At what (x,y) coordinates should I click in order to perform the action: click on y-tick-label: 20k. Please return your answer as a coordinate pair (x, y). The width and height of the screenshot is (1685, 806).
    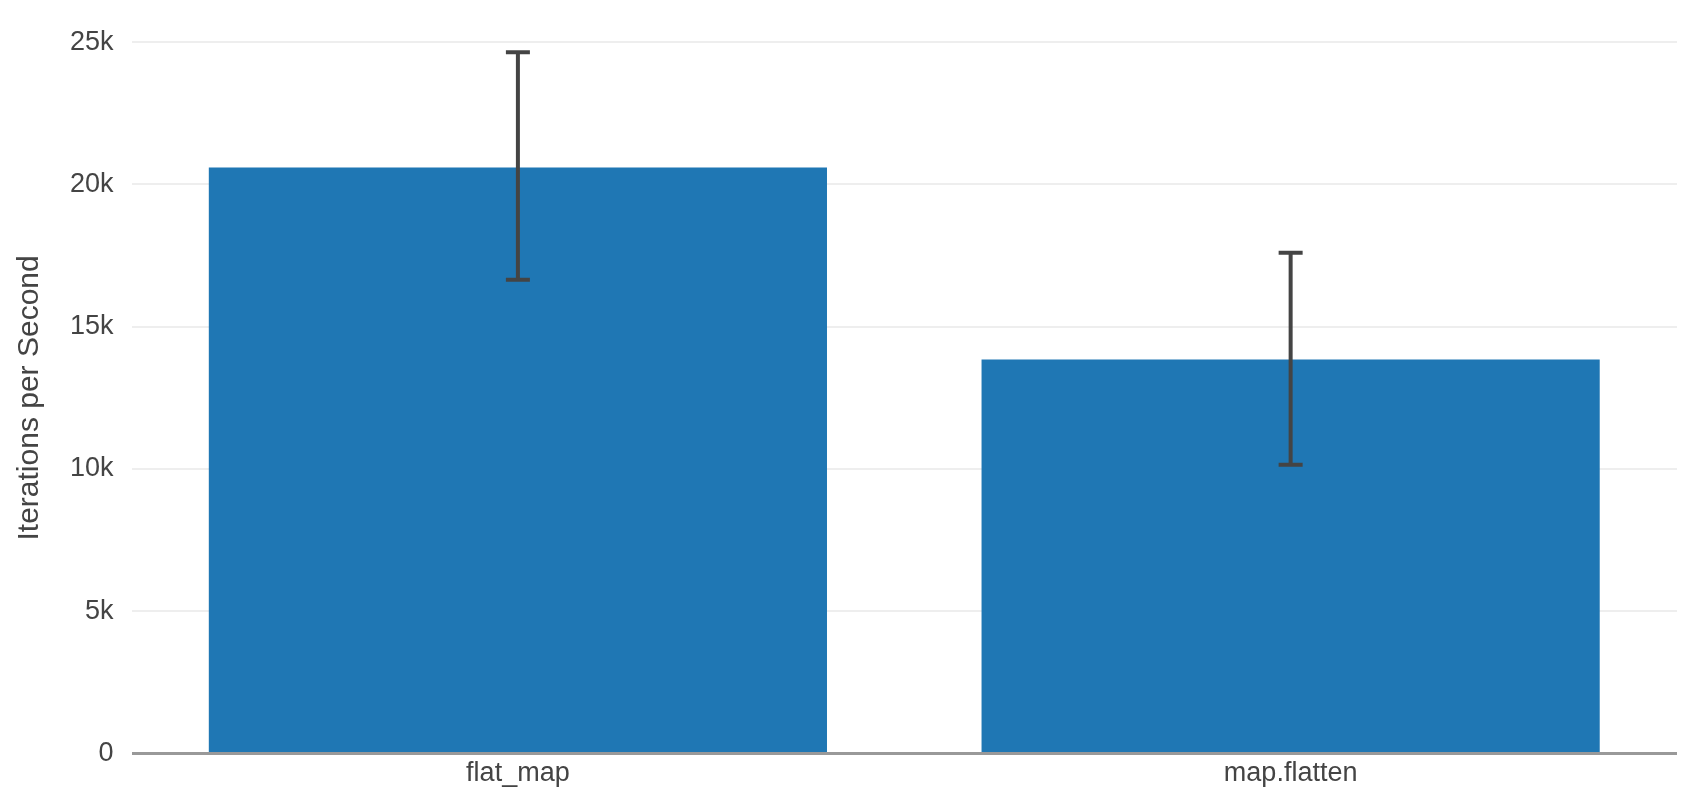
    Looking at the image, I should click on (92, 182).